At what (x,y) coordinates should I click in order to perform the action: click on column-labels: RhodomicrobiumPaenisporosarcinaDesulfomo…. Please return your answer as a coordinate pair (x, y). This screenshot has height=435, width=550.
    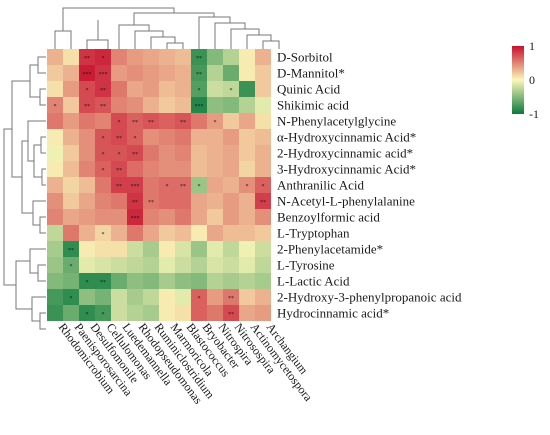
    Looking at the image, I should click on (186, 363).